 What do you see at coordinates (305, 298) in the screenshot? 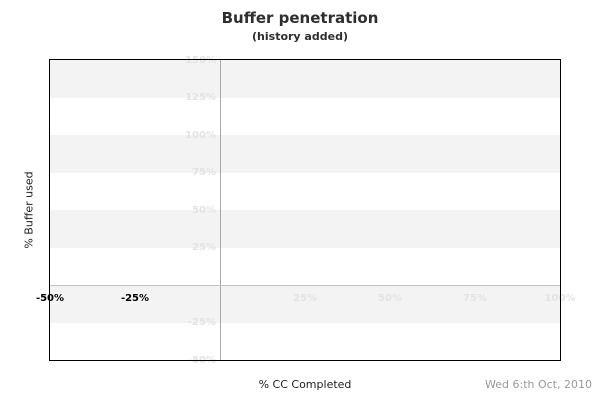
I see `x-tick-label: 25%` at bounding box center [305, 298].